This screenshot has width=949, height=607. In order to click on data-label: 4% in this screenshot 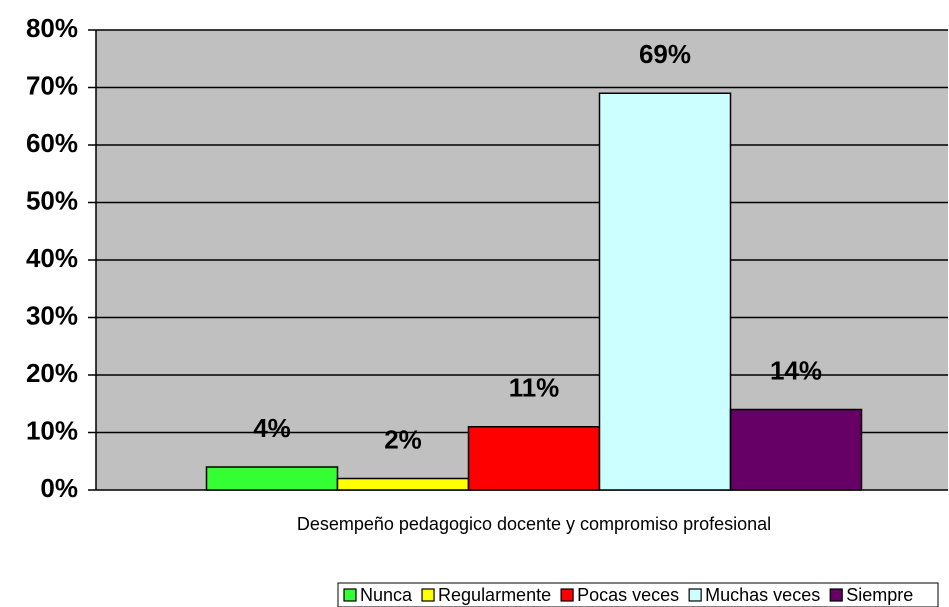, I will do `click(272, 428)`.